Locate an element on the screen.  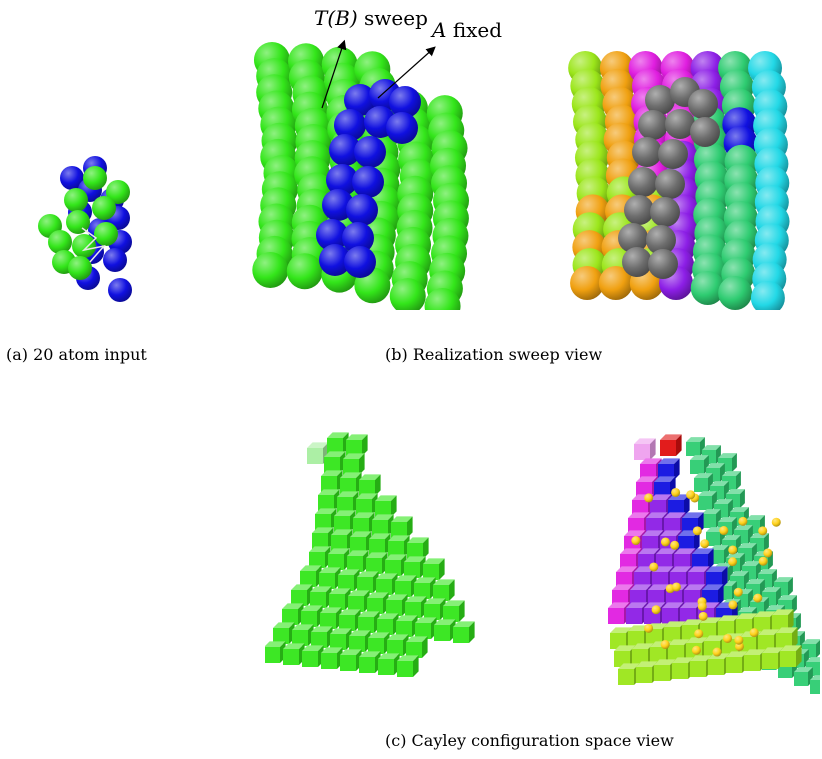
cayley-figure-colored is located at coordinates (705, 563).